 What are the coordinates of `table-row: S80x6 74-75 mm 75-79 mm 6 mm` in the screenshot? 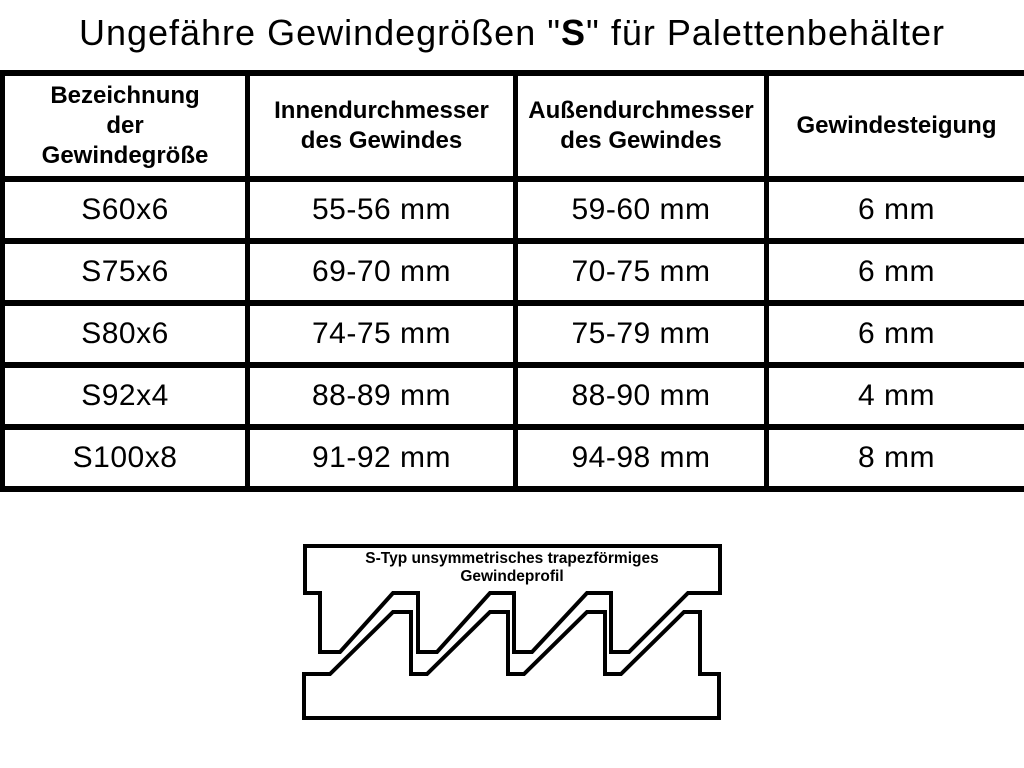 It's located at (512, 334).